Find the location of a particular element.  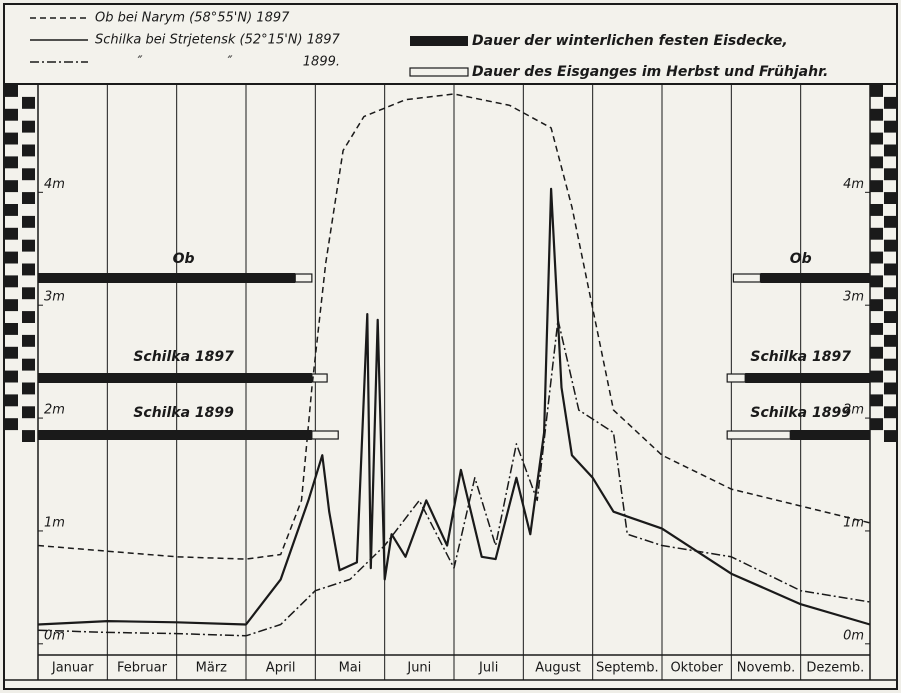

legend-label: Schilka bei Strjetensk (52°15'N) 1897 is located at coordinates (218, 40).